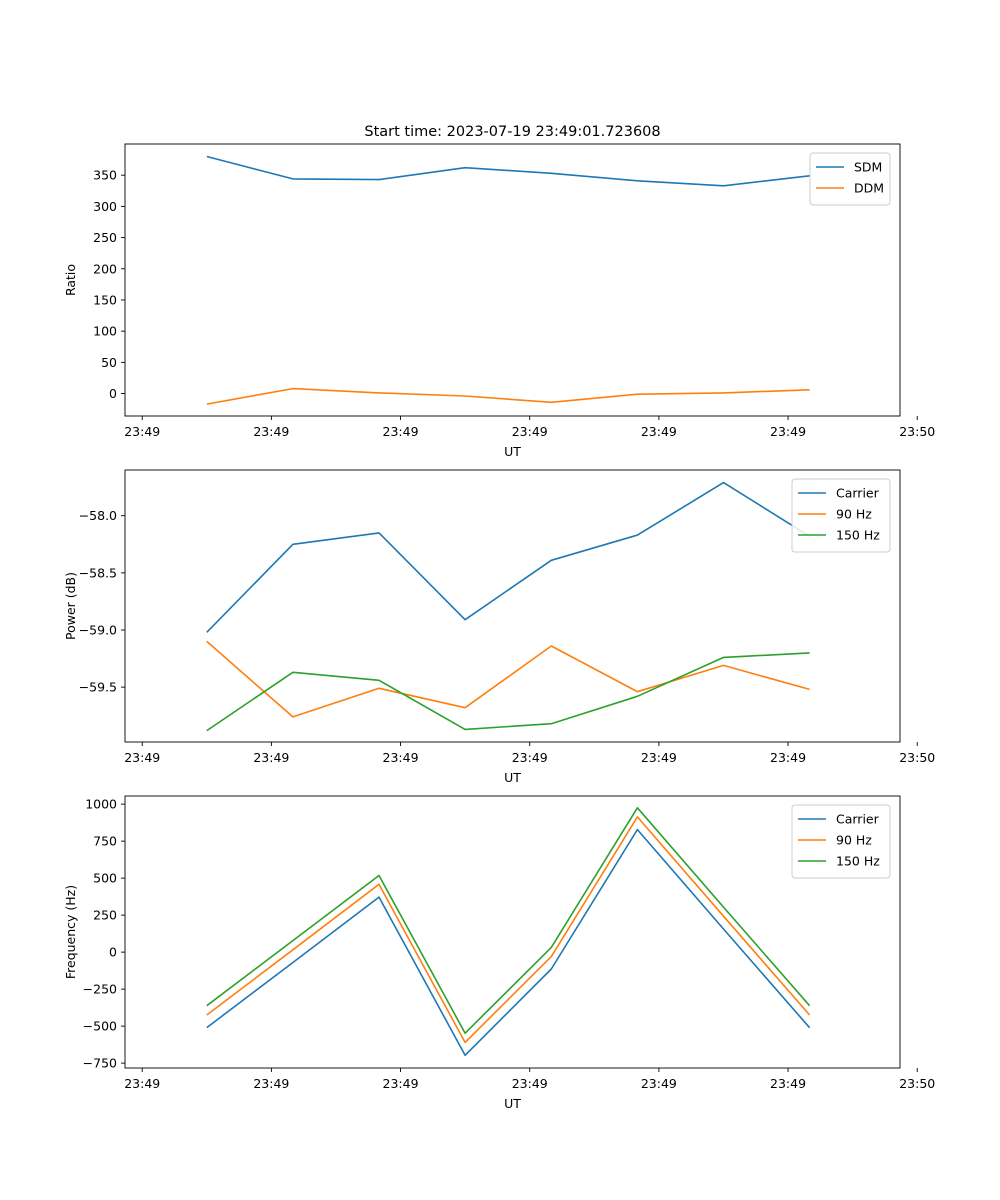 This screenshot has width=1000, height=1200. I want to click on series-line-sdm, so click(508, 171).